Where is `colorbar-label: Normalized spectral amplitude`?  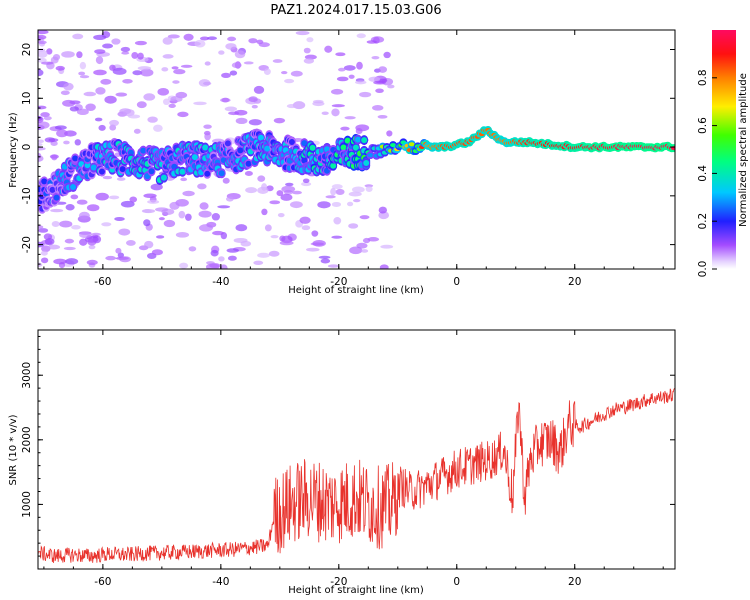 colorbar-label: Normalized spectral amplitude is located at coordinates (743, 150).